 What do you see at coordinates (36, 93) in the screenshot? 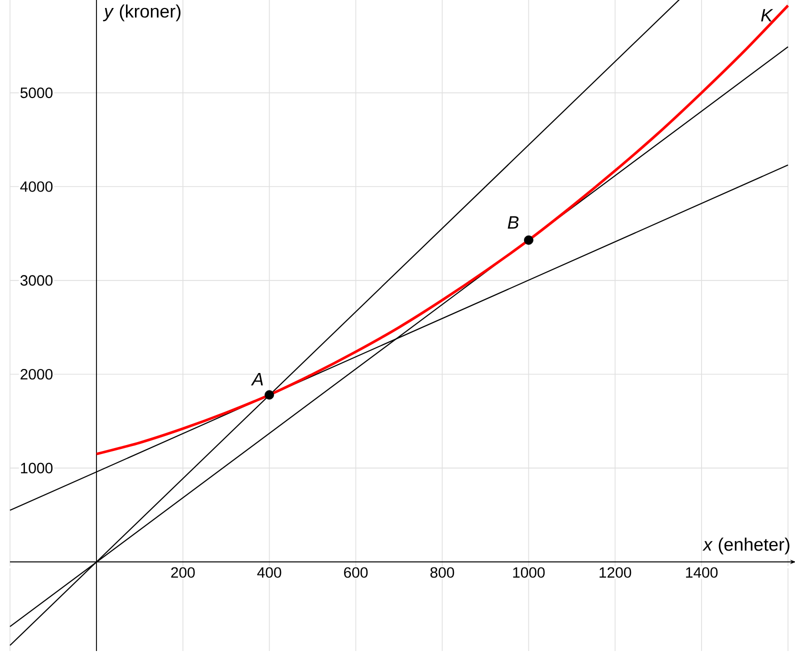
I see `y-tick-label: 5000` at bounding box center [36, 93].